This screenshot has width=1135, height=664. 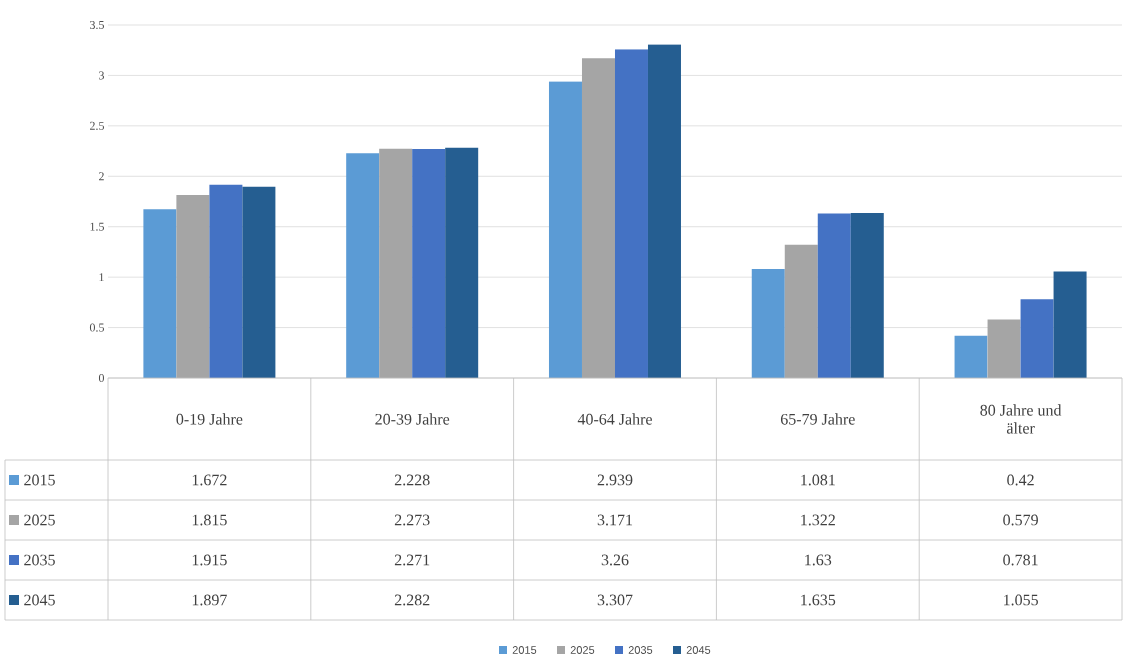 What do you see at coordinates (582, 650) in the screenshot?
I see `text: 2025` at bounding box center [582, 650].